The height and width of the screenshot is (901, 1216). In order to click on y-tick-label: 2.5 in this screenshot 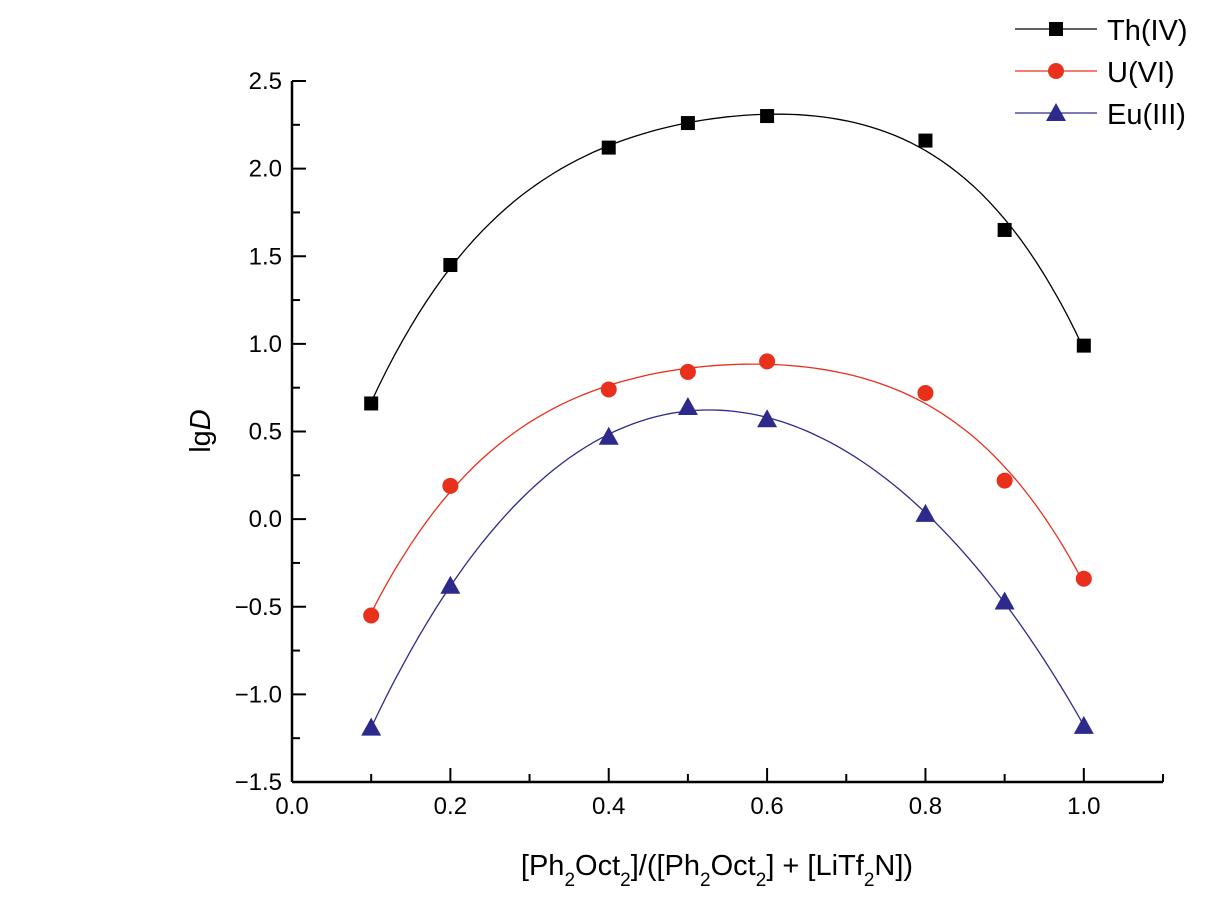, I will do `click(265, 81)`.